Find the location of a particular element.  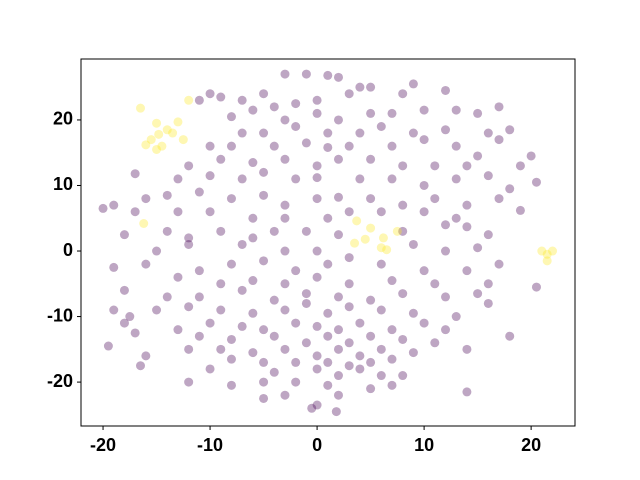

x-tick-label: -20 is located at coordinates (103, 445).